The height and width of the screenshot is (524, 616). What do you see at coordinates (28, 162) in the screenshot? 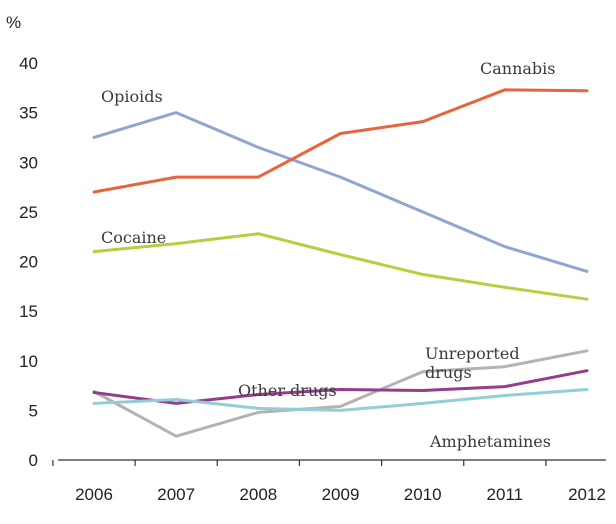
I see `y-tick-label: 30` at bounding box center [28, 162].